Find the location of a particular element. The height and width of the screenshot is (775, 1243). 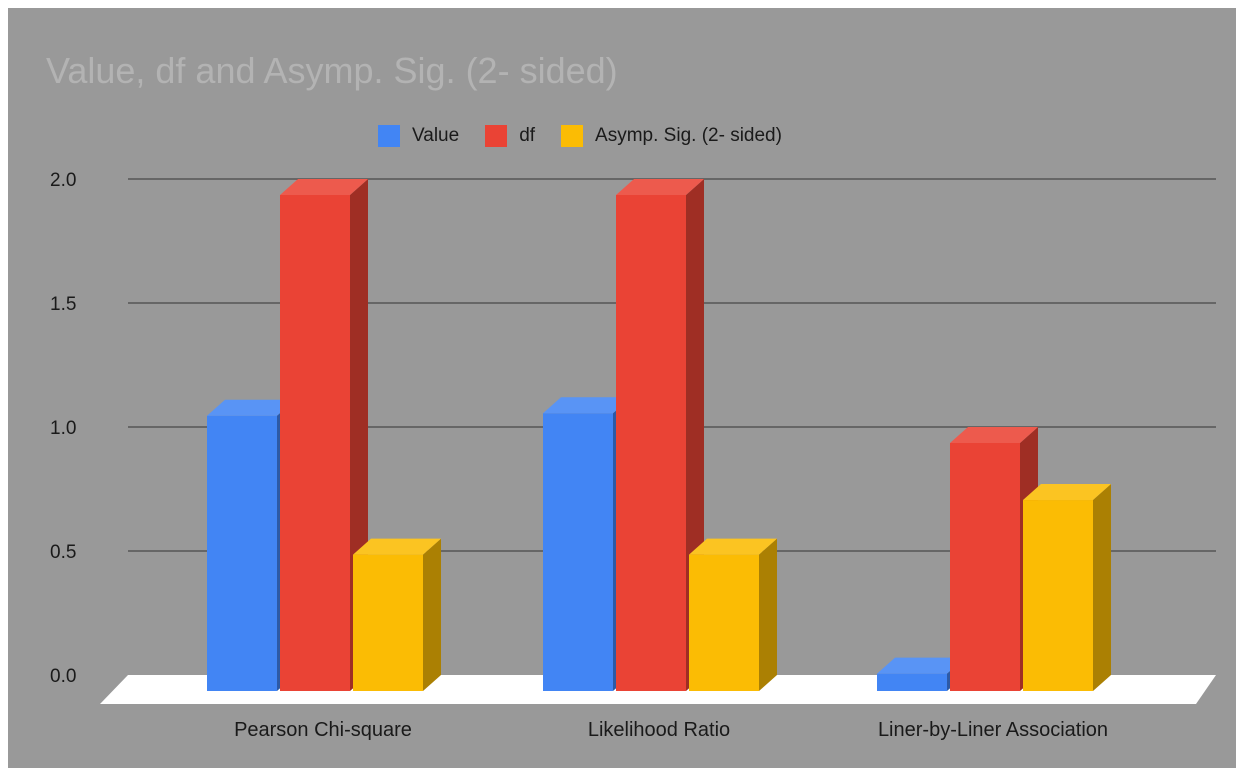

legend-item-value: Value is located at coordinates (418, 136).